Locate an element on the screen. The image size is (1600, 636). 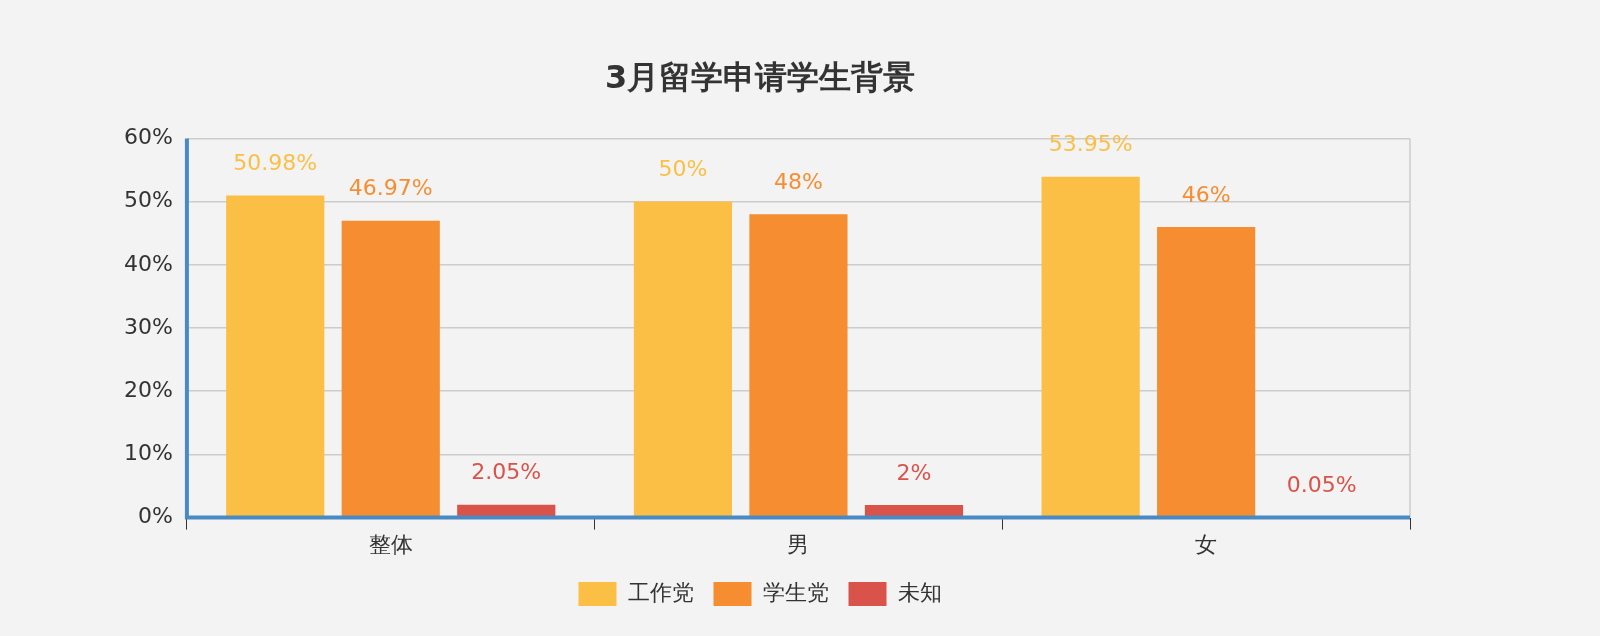
data-label: 50.98% is located at coordinates (275, 163).